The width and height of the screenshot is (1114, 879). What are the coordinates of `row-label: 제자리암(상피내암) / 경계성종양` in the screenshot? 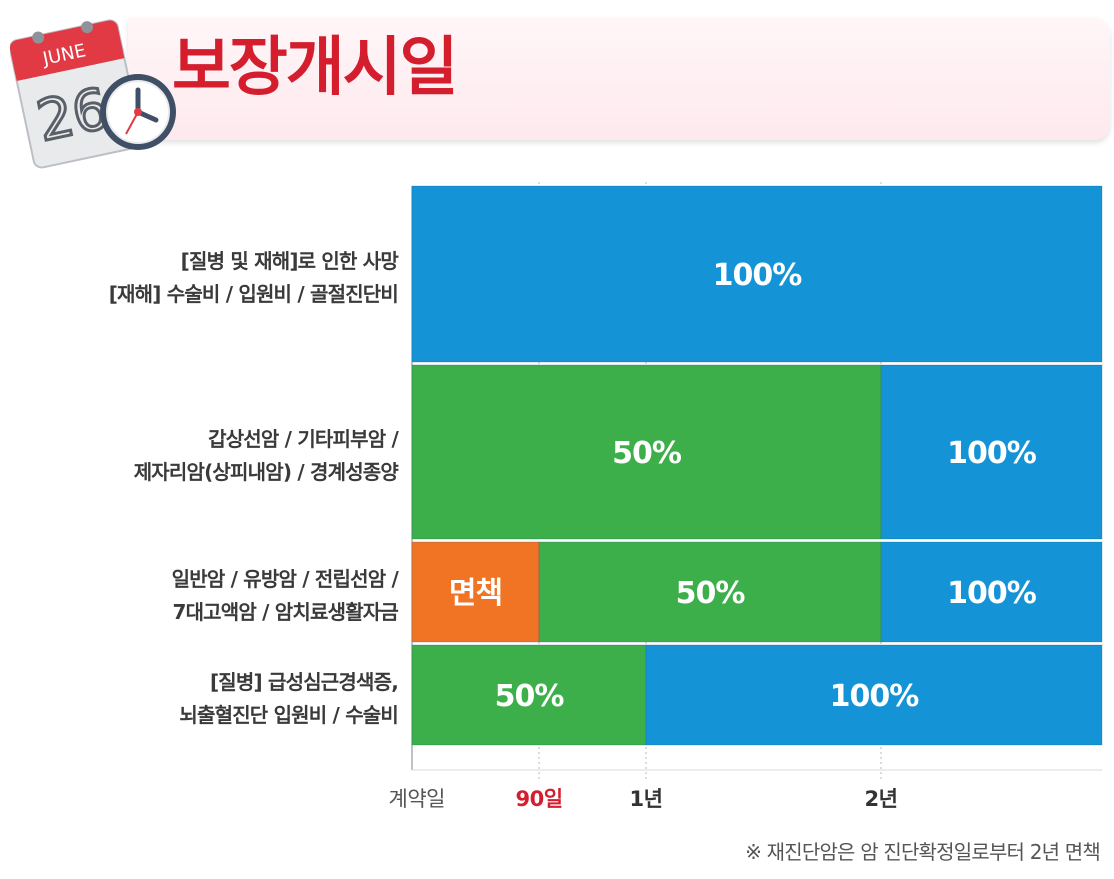 It's located at (267, 472).